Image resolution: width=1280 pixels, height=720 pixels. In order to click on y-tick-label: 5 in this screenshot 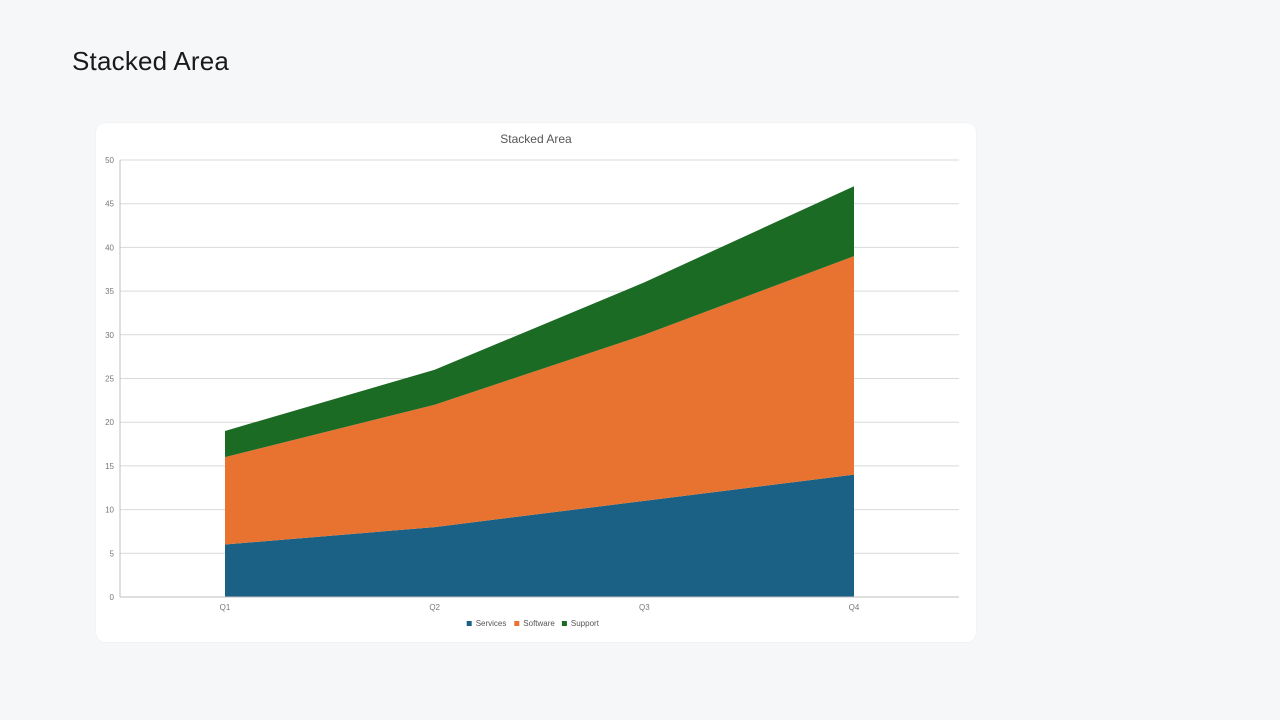, I will do `click(112, 553)`.